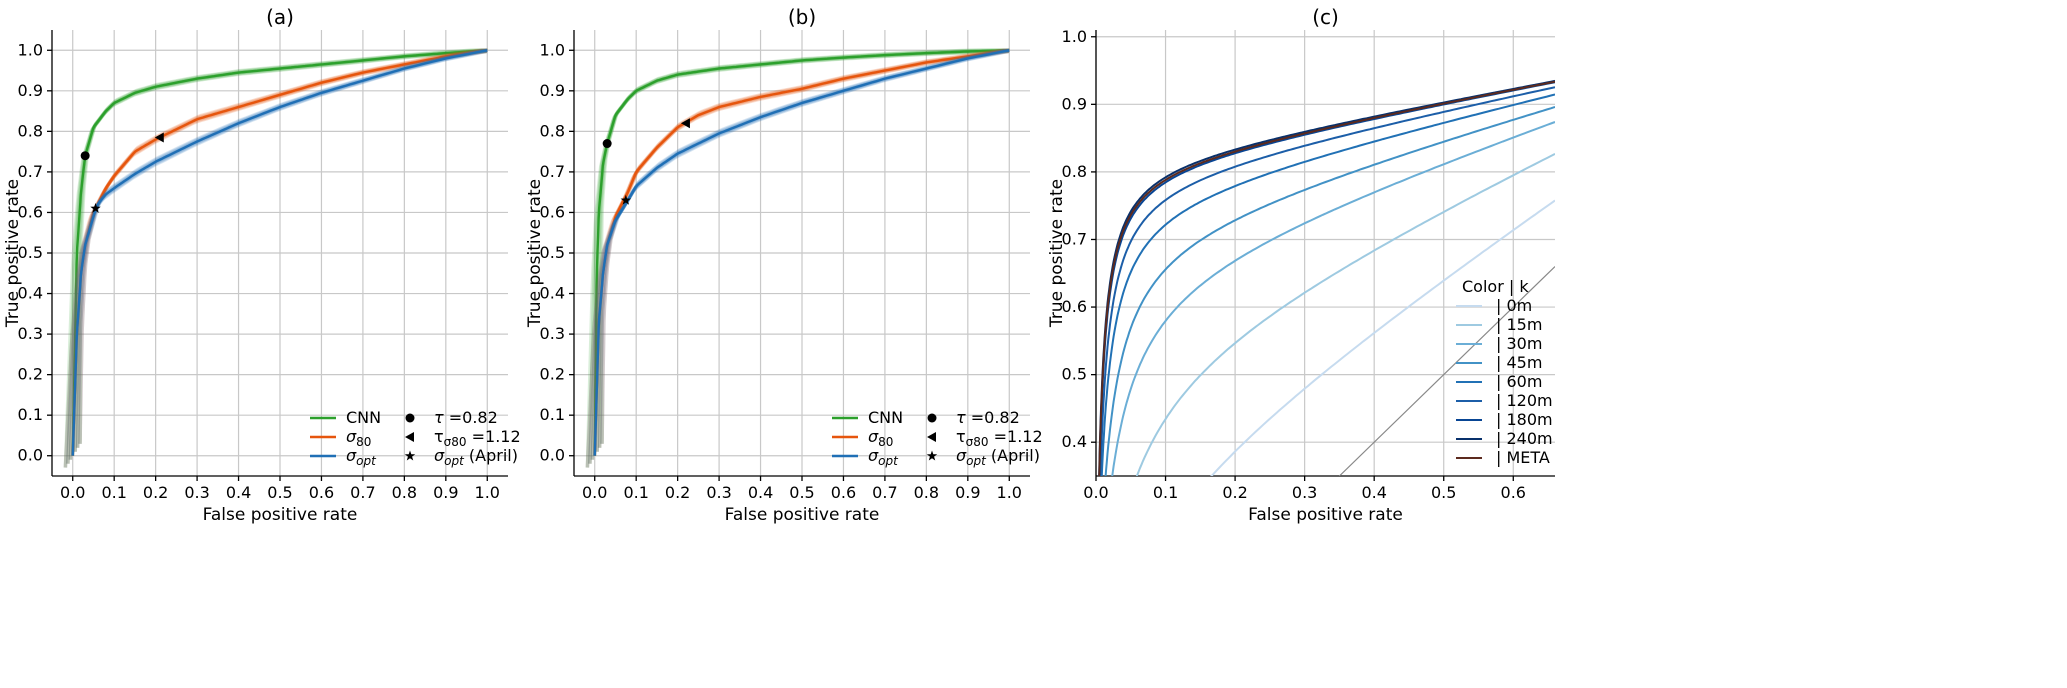 The image size is (2067, 688). I want to click on x-tick-label: 0.3, so click(718, 492).